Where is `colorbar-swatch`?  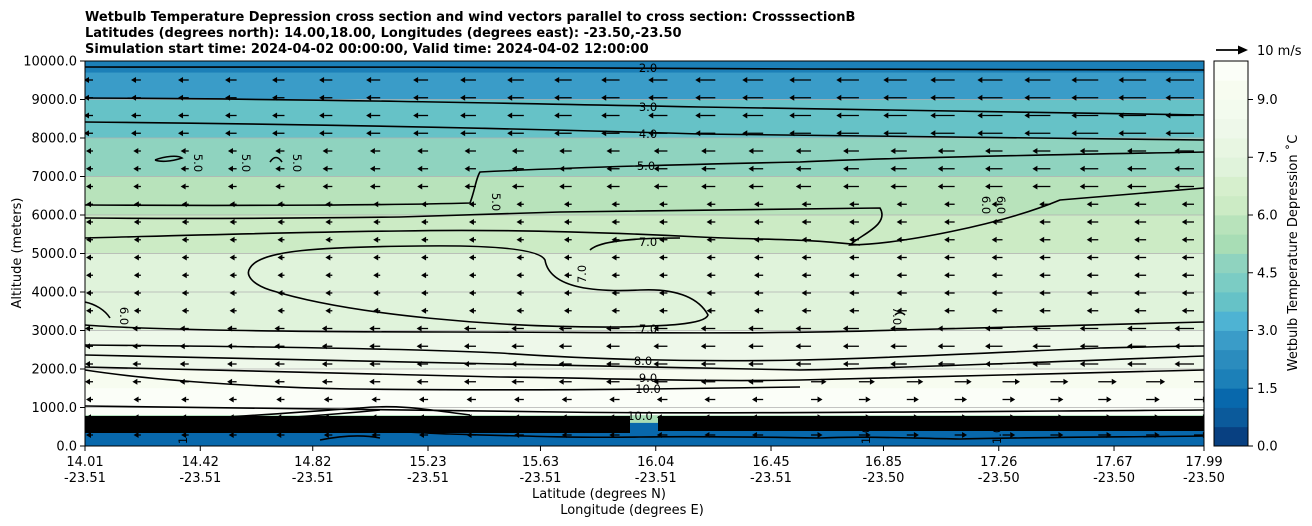
colorbar-swatch is located at coordinates (1231, 436).